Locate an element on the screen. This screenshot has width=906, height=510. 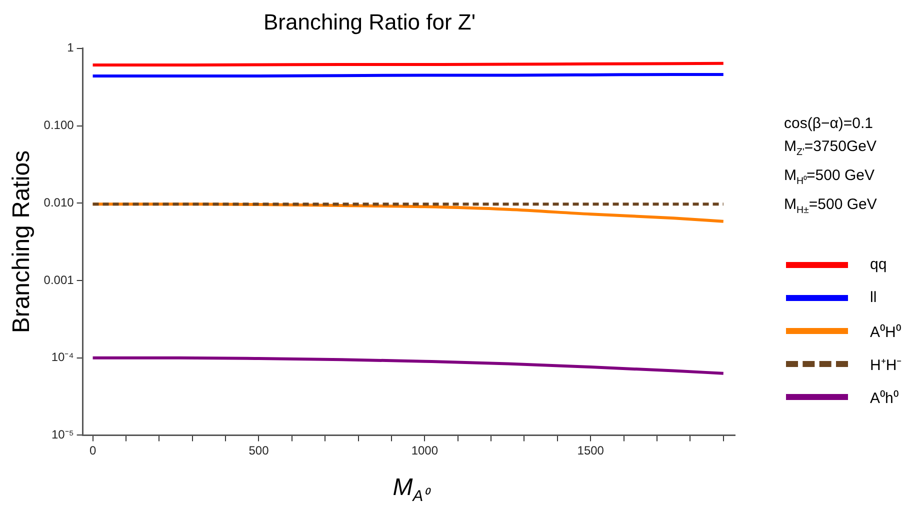
text: M$_{Z'}$=3750GeV is located at coordinates (830, 148).